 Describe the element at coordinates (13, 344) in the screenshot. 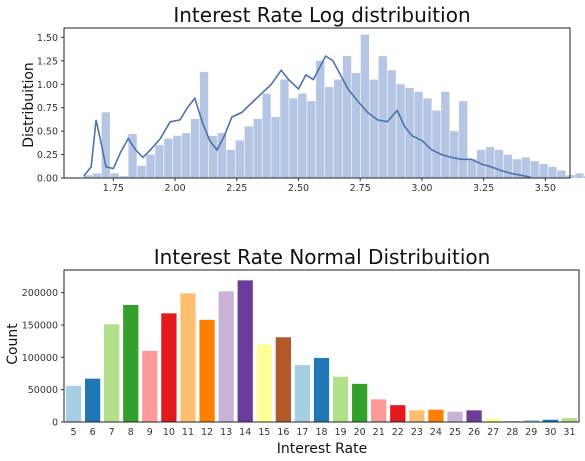

I see `y-axis-label: Count` at that location.